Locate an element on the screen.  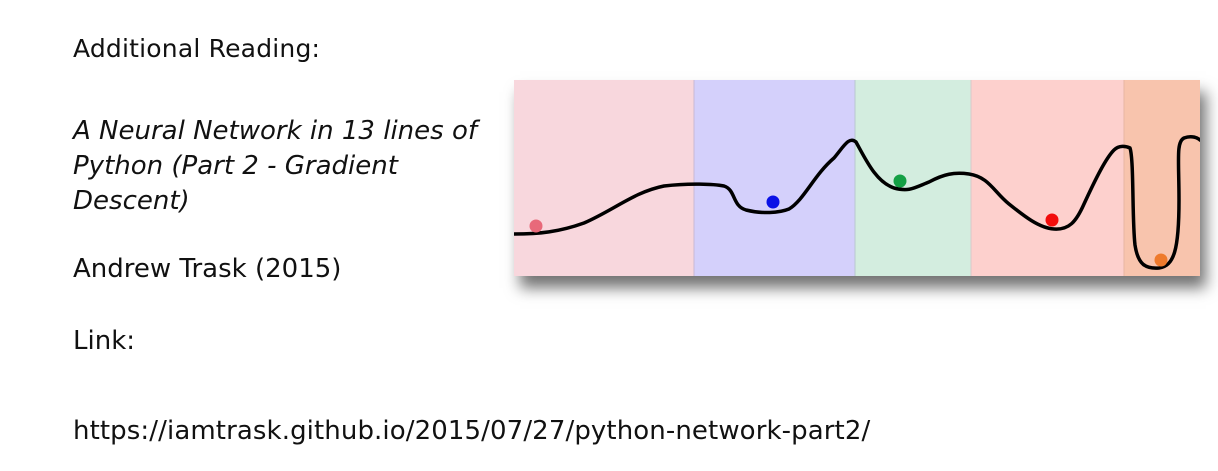
ball-pink is located at coordinates (536, 226).